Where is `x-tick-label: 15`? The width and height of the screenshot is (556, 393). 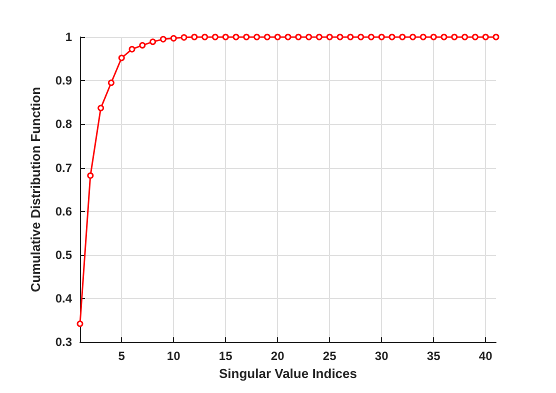 x-tick-label: 15 is located at coordinates (225, 356).